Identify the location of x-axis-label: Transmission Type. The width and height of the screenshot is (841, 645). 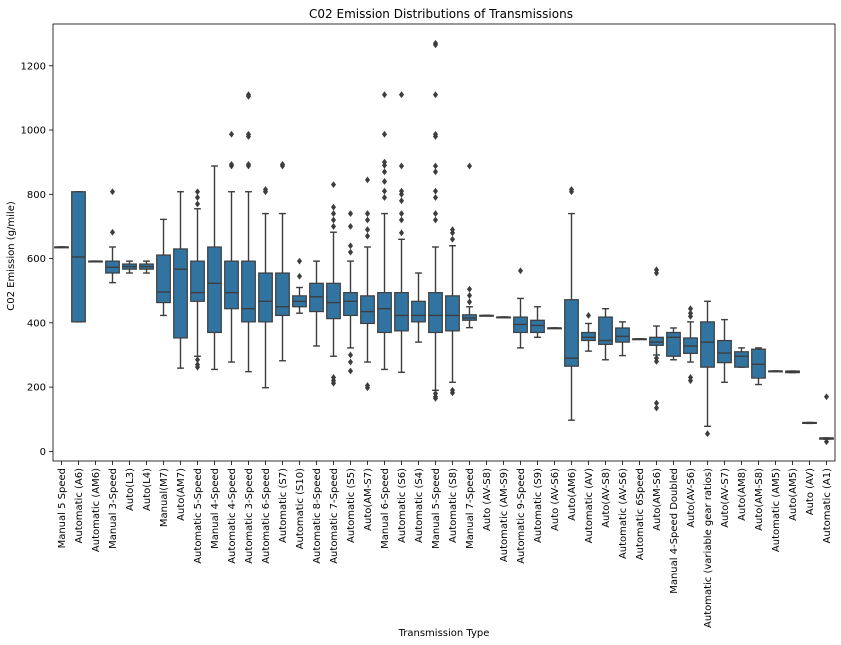
(444, 633).